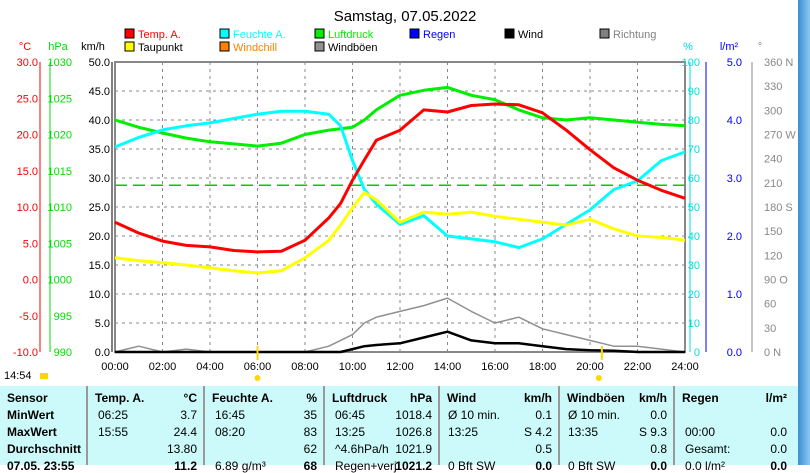 The image size is (810, 473). Describe the element at coordinates (350, 415) in the screenshot. I see `cell-time: 06:45` at that location.